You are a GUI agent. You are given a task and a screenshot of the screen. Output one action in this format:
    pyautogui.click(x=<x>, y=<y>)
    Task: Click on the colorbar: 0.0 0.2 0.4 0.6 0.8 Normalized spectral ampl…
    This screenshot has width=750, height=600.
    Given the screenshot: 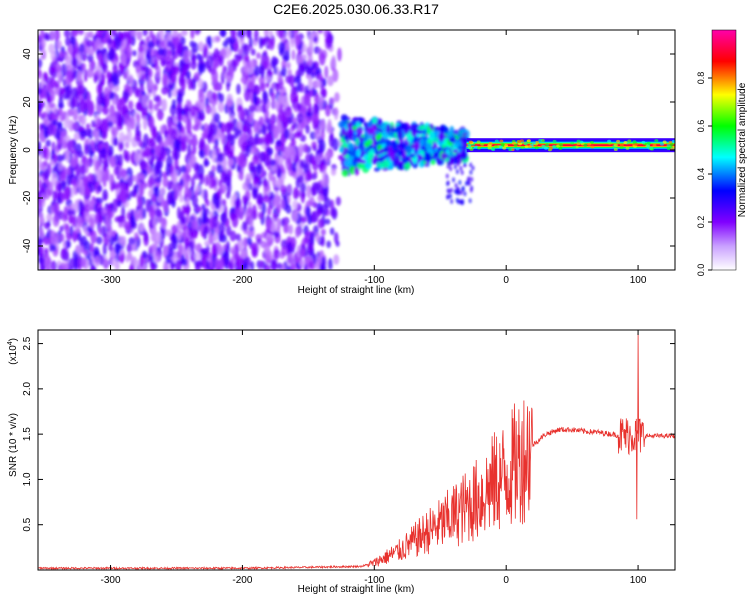 What is the action you would take?
    pyautogui.click(x=722, y=152)
    